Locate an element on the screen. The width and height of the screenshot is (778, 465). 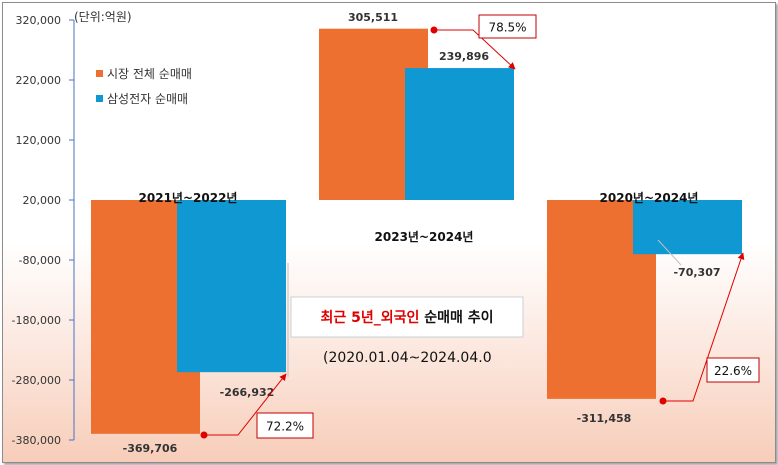
value-label: 239,896 is located at coordinates (464, 56).